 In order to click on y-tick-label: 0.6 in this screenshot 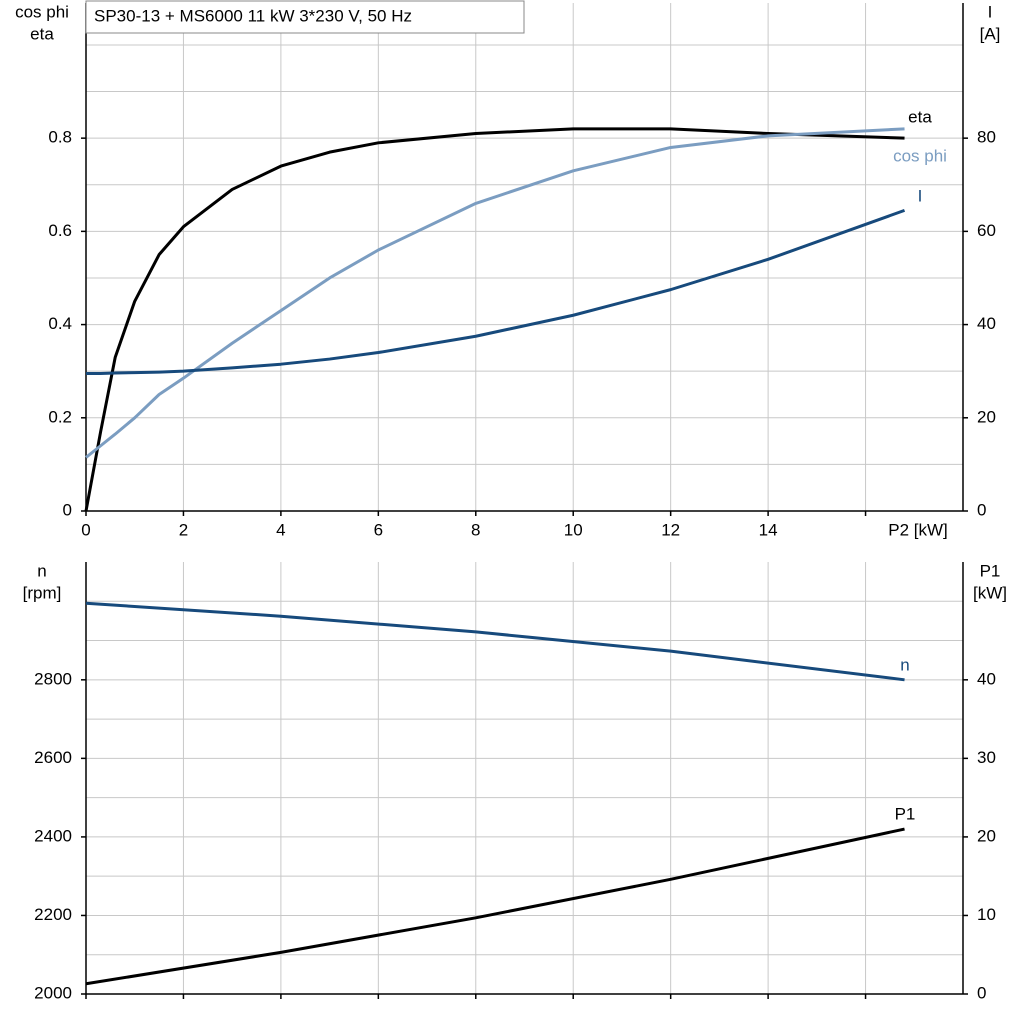, I will do `click(60, 230)`.